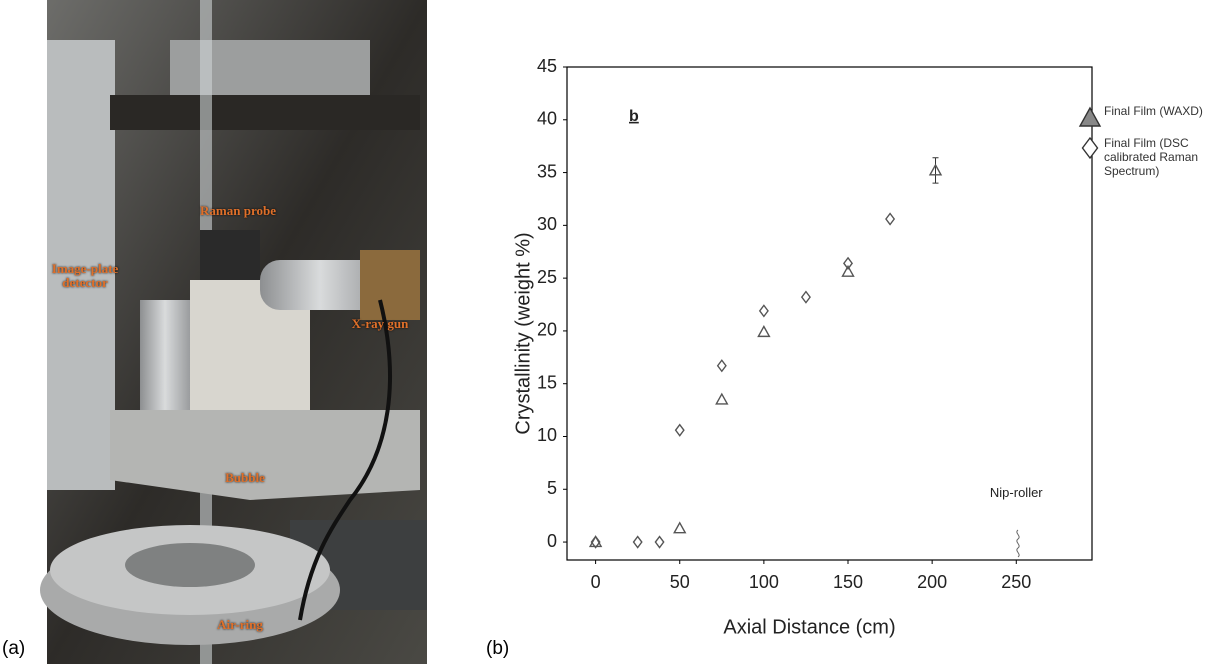  What do you see at coordinates (523, 333) in the screenshot?
I see `y-axis-label: Crystallinity (weight %)` at bounding box center [523, 333].